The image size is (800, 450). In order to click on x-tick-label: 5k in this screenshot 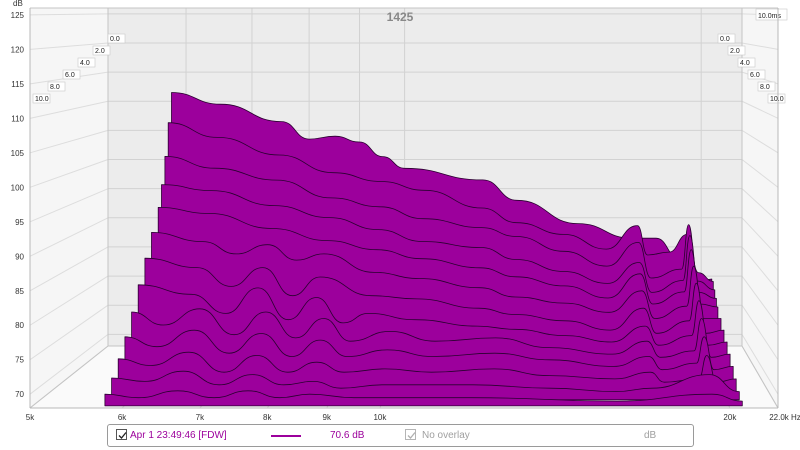, I will do `click(30, 417)`.